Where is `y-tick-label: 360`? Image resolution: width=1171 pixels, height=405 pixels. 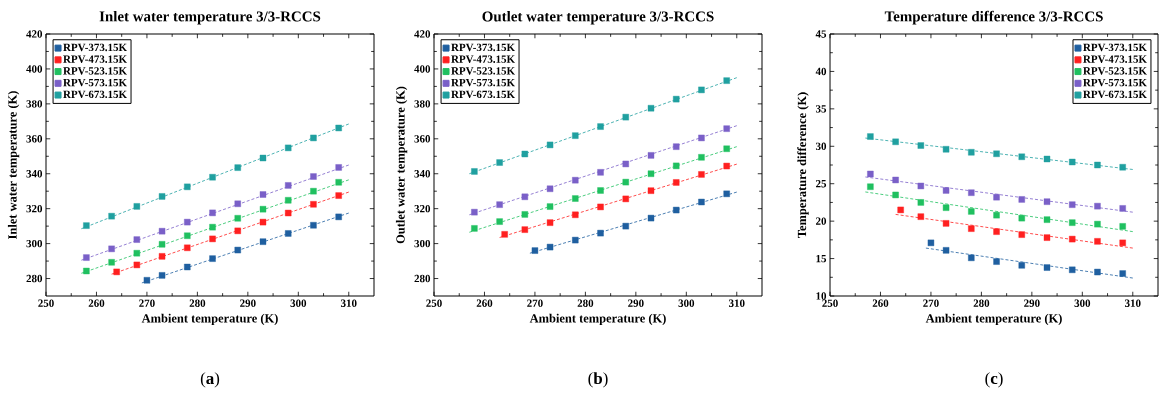 y-tick-label: 360 is located at coordinates (422, 139).